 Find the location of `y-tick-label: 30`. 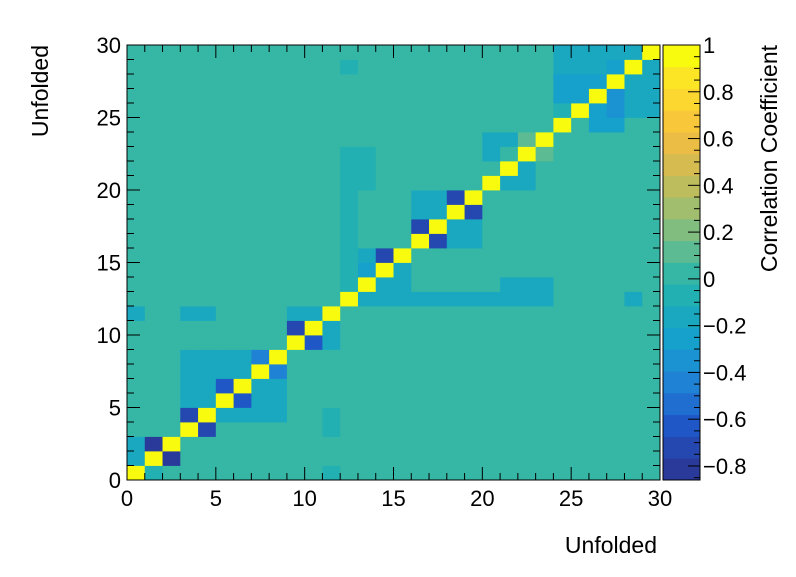

y-tick-label: 30 is located at coordinates (109, 45).